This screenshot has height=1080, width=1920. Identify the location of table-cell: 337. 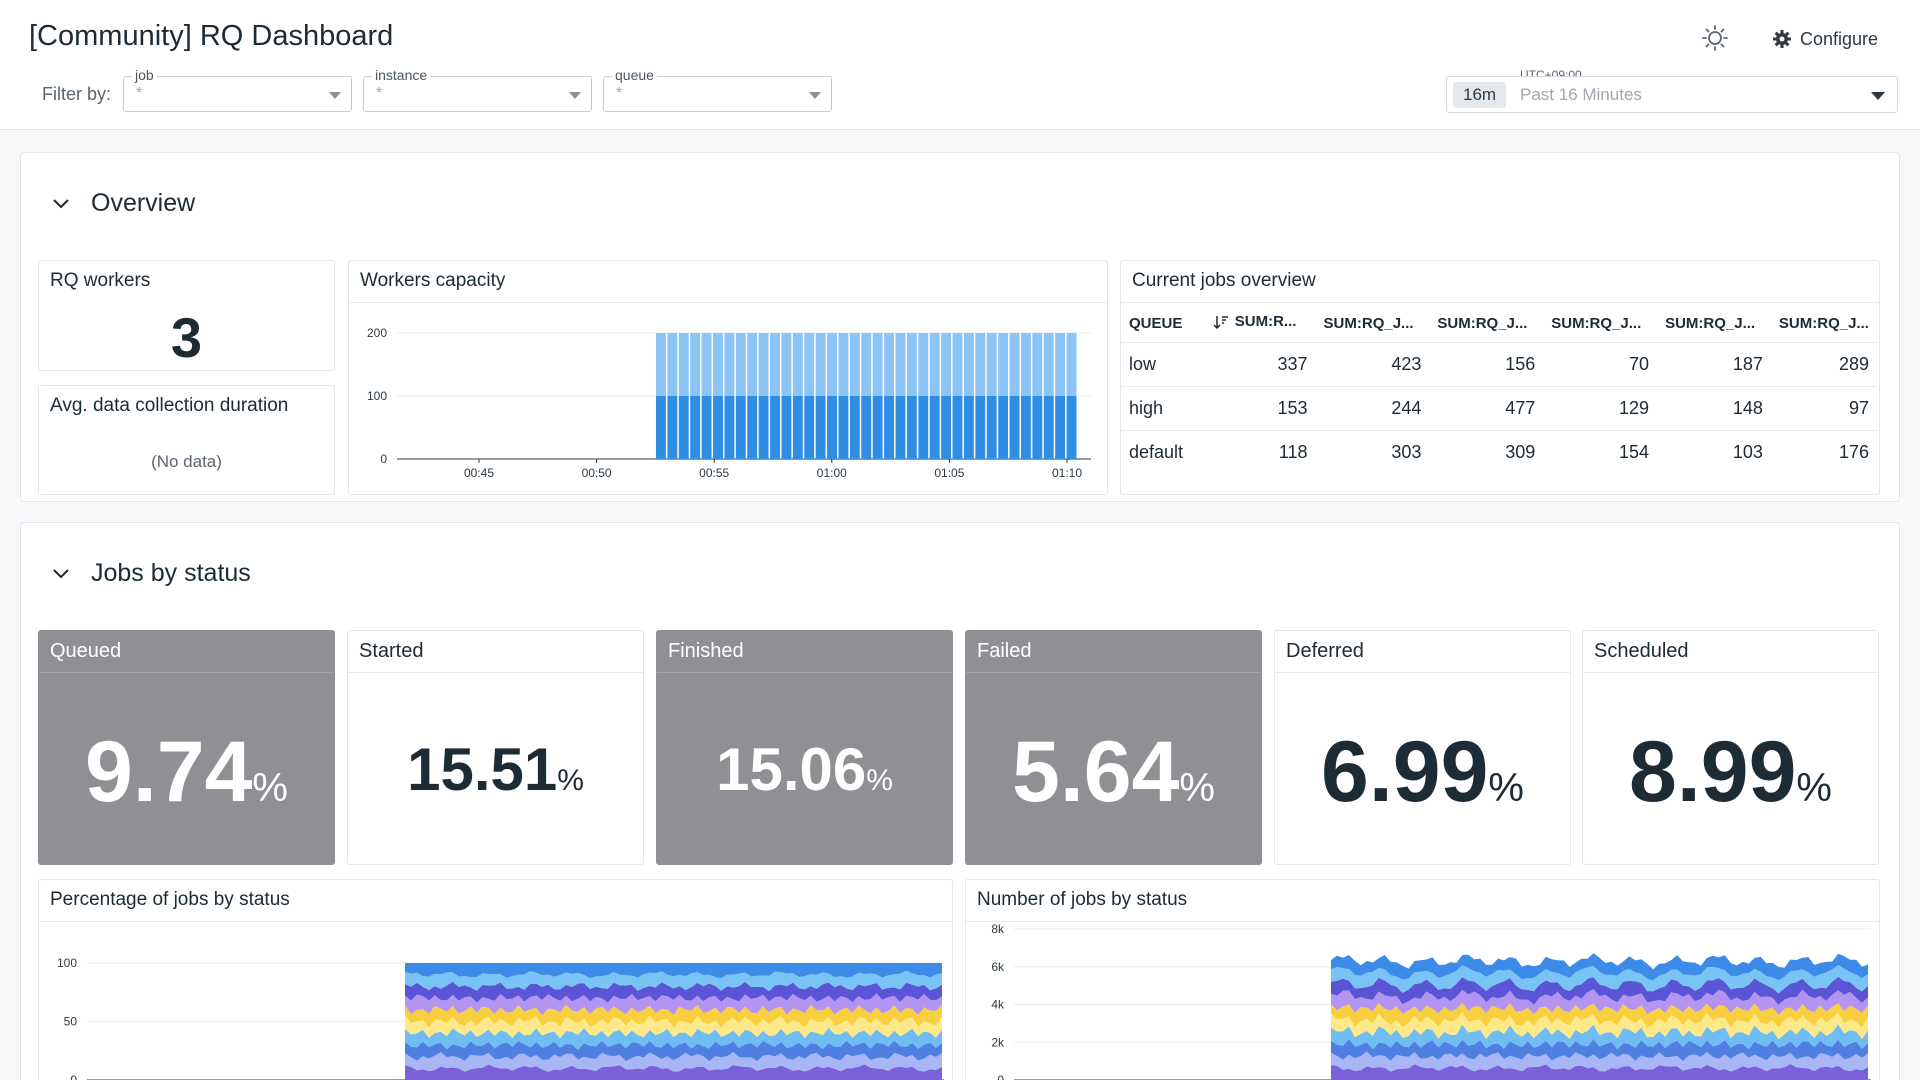
(1260, 363).